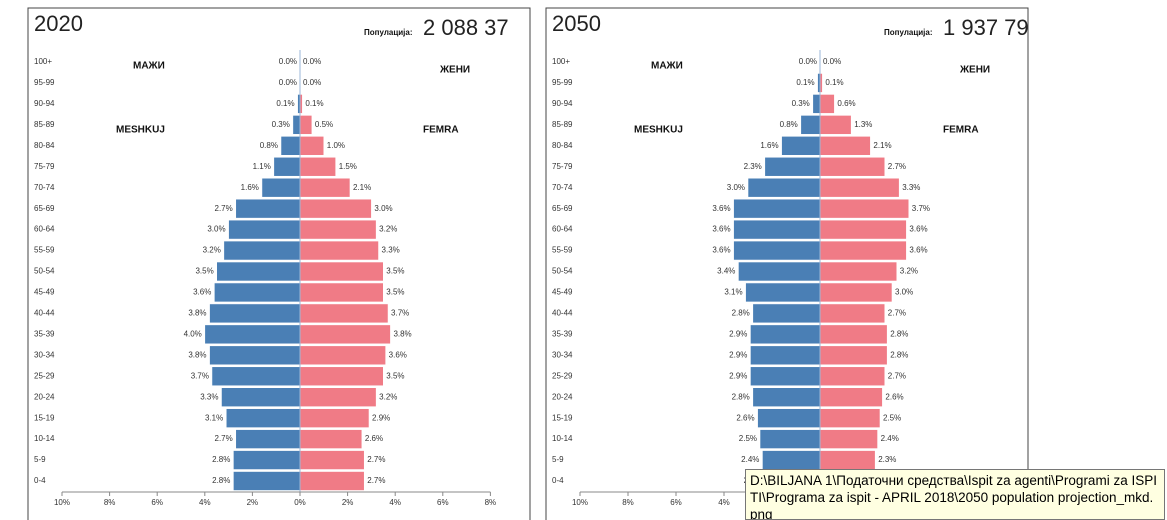 The height and width of the screenshot is (520, 1167). I want to click on x-tick-label: 8%, so click(491, 502).